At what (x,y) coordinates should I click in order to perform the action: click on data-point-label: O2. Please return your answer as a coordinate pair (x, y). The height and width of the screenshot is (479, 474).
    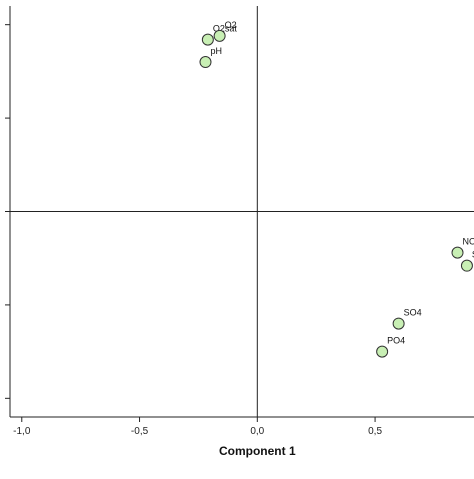
    Looking at the image, I should click on (231, 25).